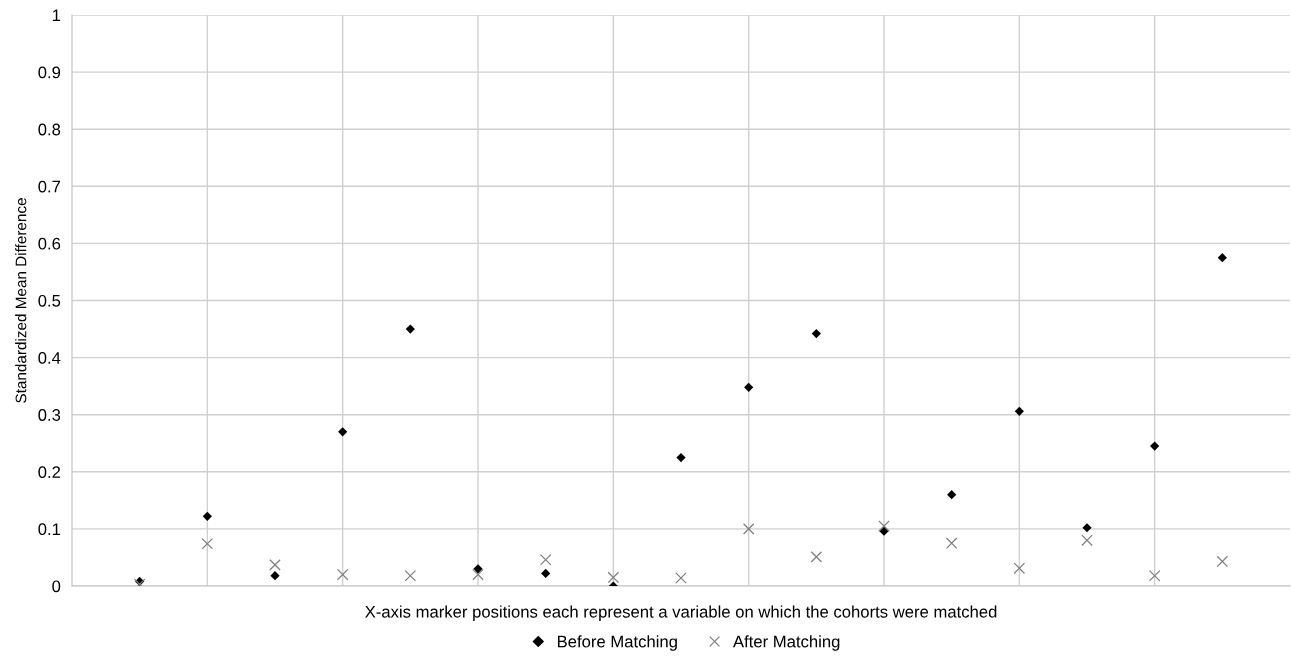  I want to click on y-tick-label: 0, so click(56, 586).